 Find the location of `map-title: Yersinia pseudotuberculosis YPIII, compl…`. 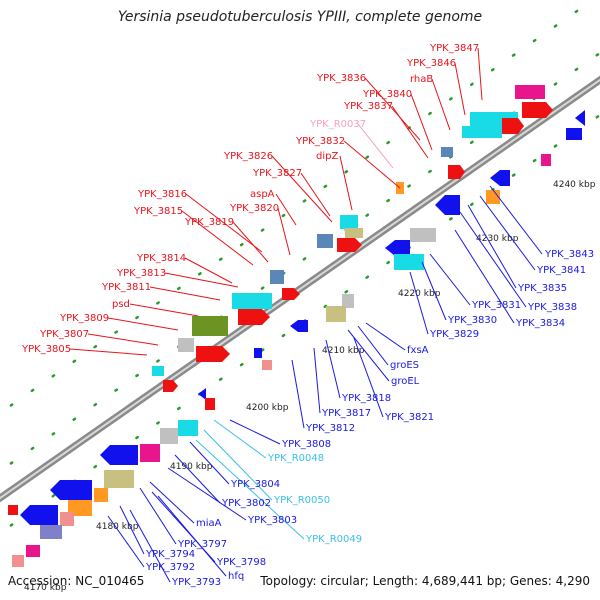

map-title: Yersinia pseudotuberculosis YPIII, compl… is located at coordinates (300, 17).